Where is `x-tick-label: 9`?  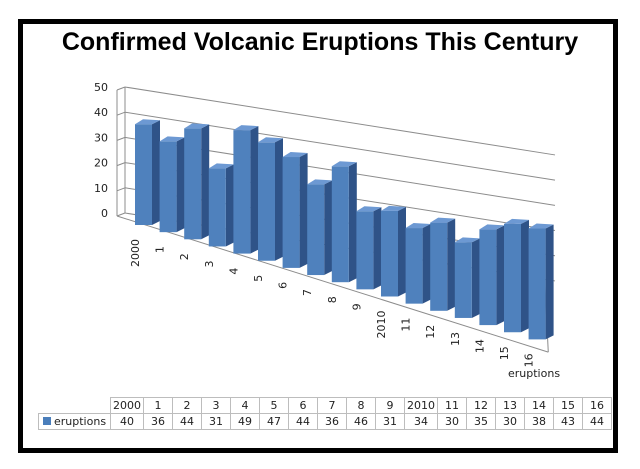
x-tick-label: 9 is located at coordinates (356, 306).